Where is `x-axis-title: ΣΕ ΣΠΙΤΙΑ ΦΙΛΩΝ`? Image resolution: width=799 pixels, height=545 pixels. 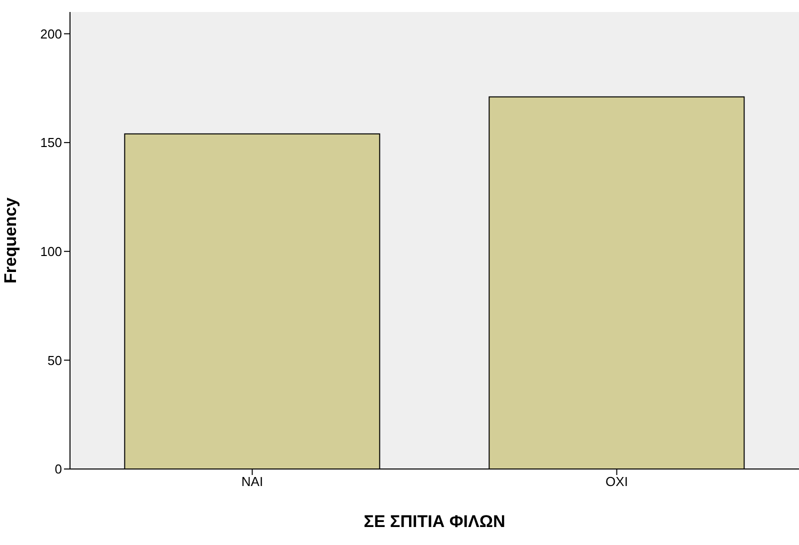
x-axis-title: ΣΕ ΣΠΙΤΙΑ ΦΙΛΩΝ is located at coordinates (435, 521).